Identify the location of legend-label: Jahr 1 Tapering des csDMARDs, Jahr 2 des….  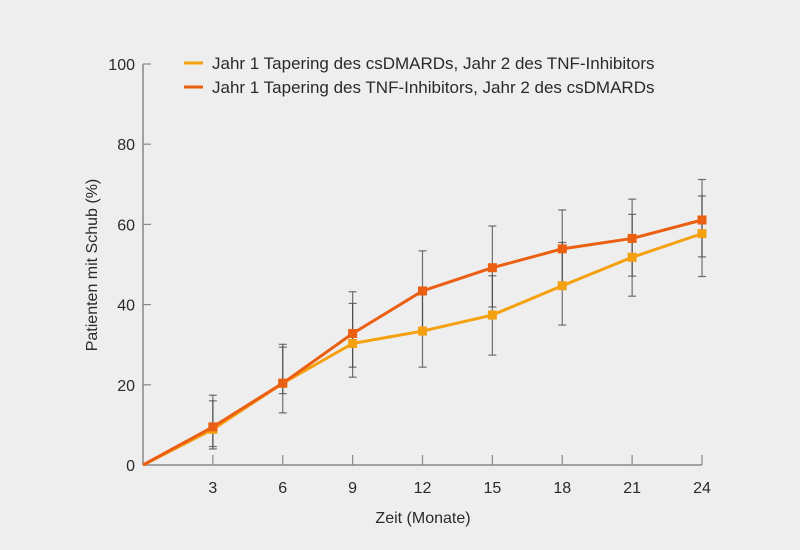
(433, 63).